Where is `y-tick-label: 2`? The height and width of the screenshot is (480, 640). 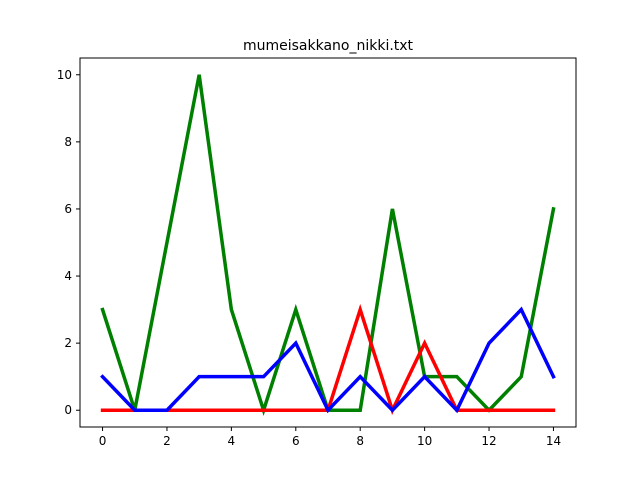 y-tick-label: 2 is located at coordinates (68, 343).